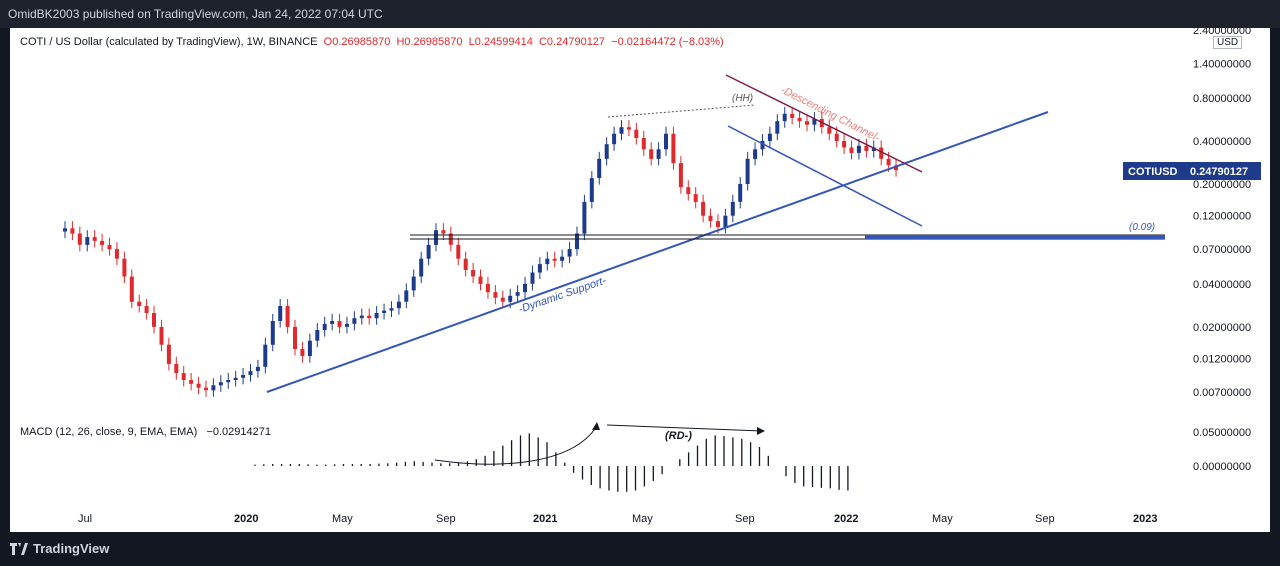 This screenshot has width=1280, height=566. I want to click on macd-histogram, so click(551, 462).